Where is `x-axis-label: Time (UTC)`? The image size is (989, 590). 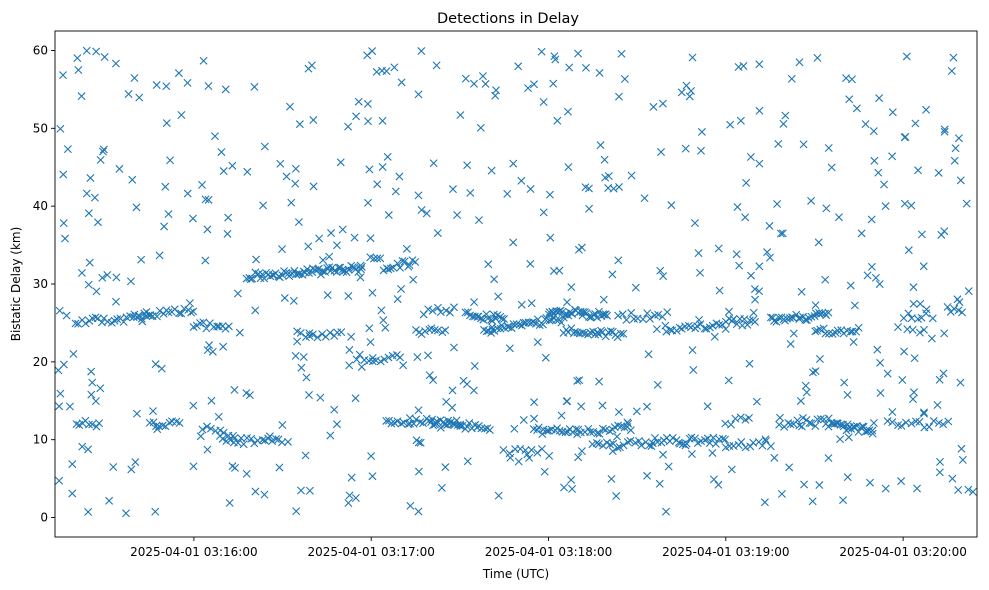 x-axis-label: Time (UTC) is located at coordinates (515, 574).